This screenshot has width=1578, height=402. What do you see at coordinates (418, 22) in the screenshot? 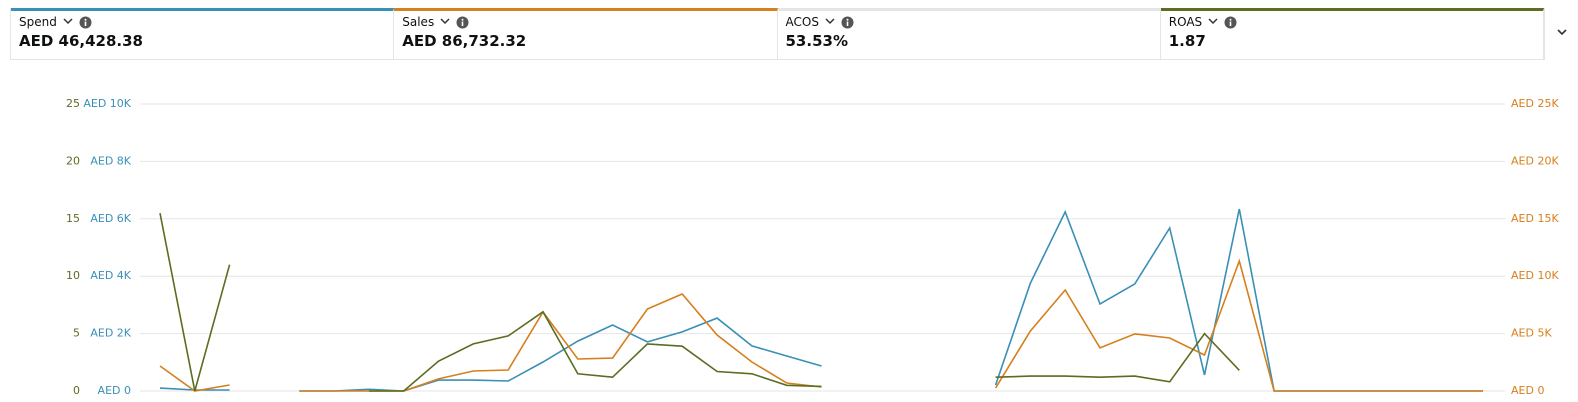
I see `metric-label: Sales` at bounding box center [418, 22].